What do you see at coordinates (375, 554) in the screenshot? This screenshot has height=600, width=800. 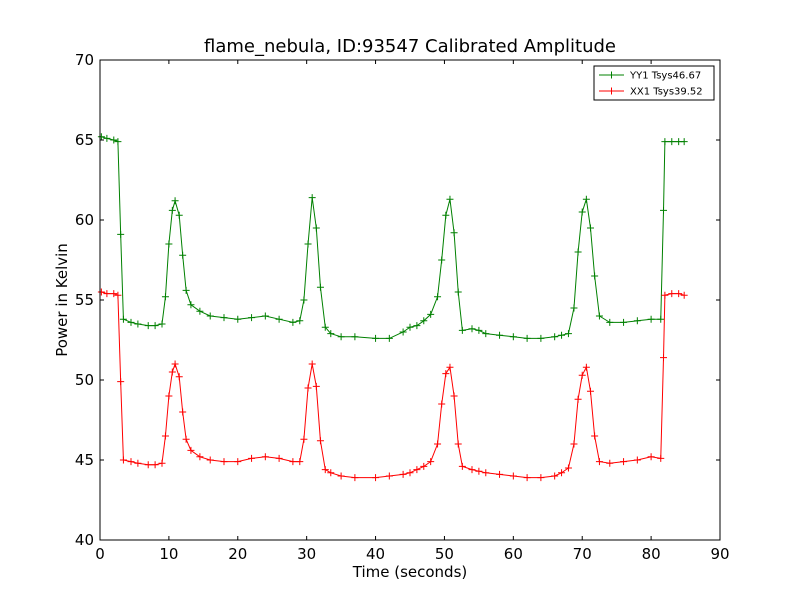 I see `x-tick-label: 40` at bounding box center [375, 554].